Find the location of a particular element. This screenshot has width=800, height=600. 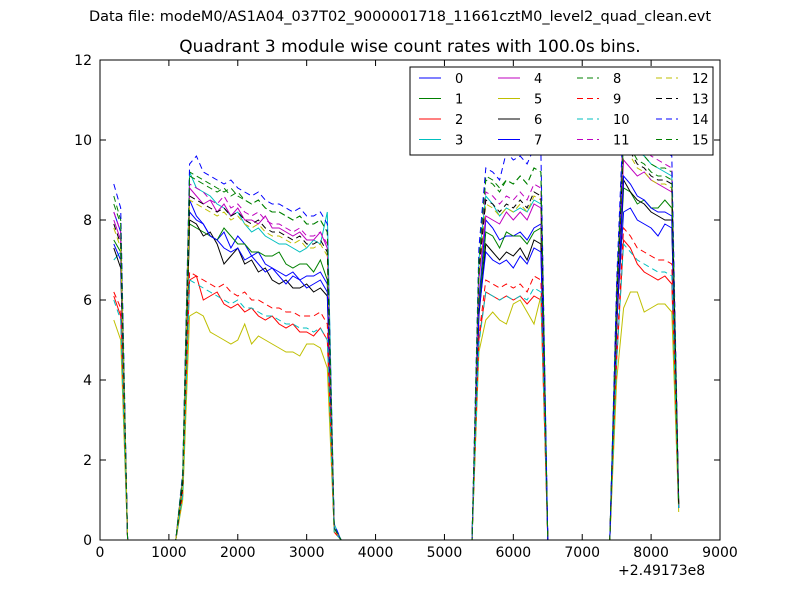

y-tick-label: 4 is located at coordinates (87, 381).